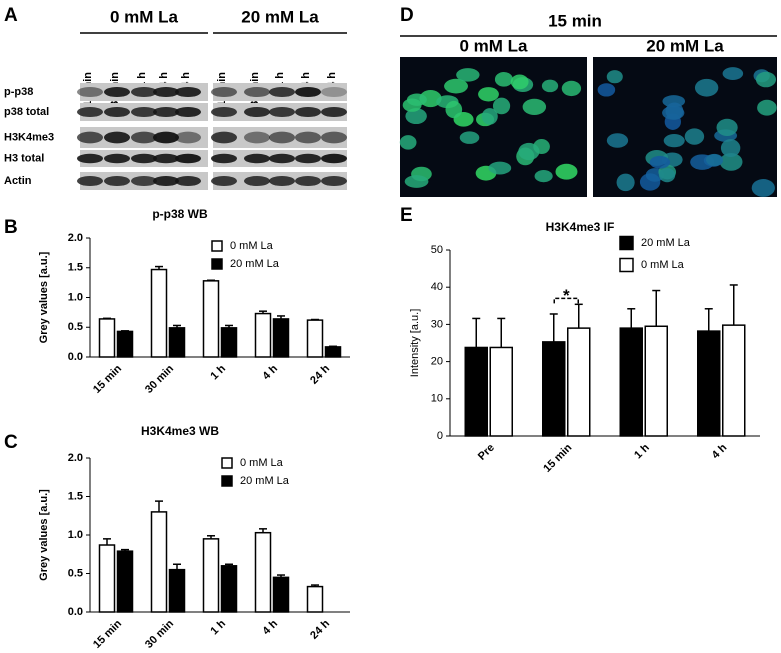 The height and width of the screenshot is (653, 781). What do you see at coordinates (26, 112) in the screenshot?
I see `row-label: p38 total` at bounding box center [26, 112].